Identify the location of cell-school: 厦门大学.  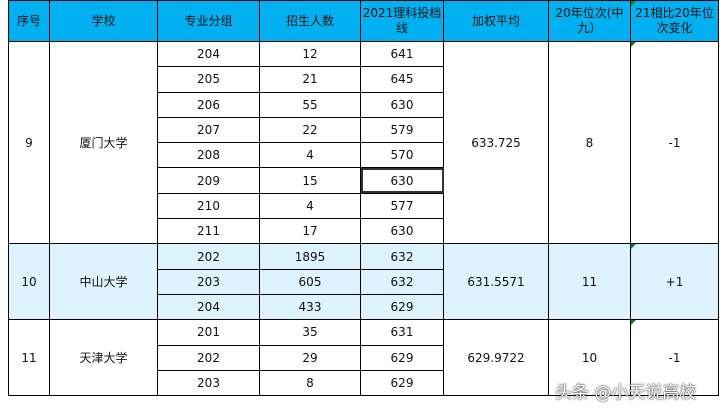
(103, 142).